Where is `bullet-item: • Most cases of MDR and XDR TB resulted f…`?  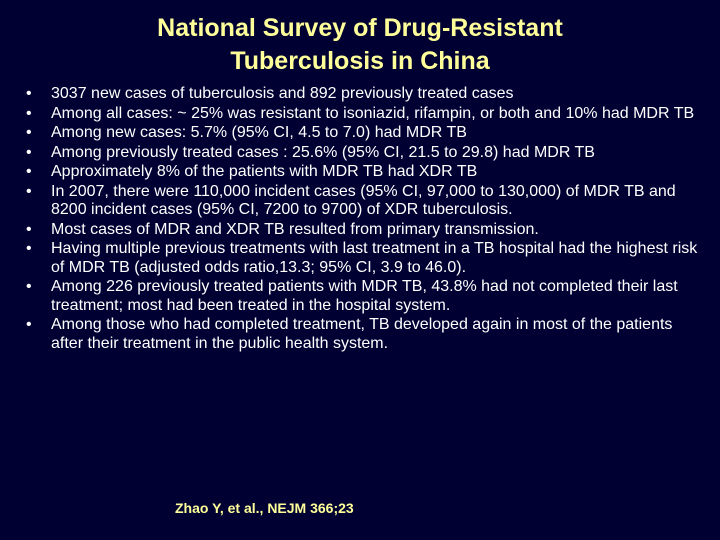
bullet-item: • Most cases of MDR and XDR TB resulted f… is located at coordinates (362, 230).